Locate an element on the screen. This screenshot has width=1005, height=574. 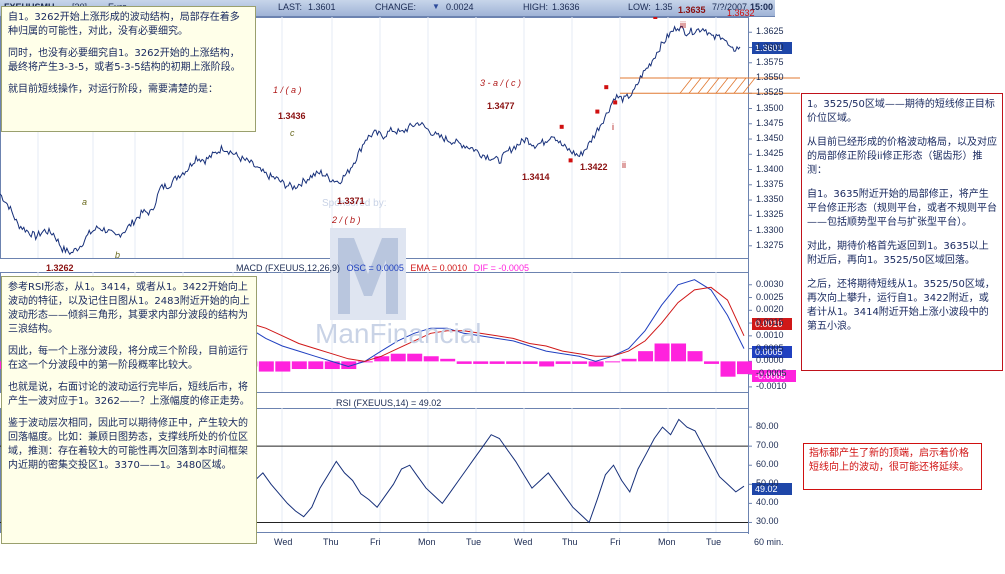
time-value: 15:00 is located at coordinates (762, 7).